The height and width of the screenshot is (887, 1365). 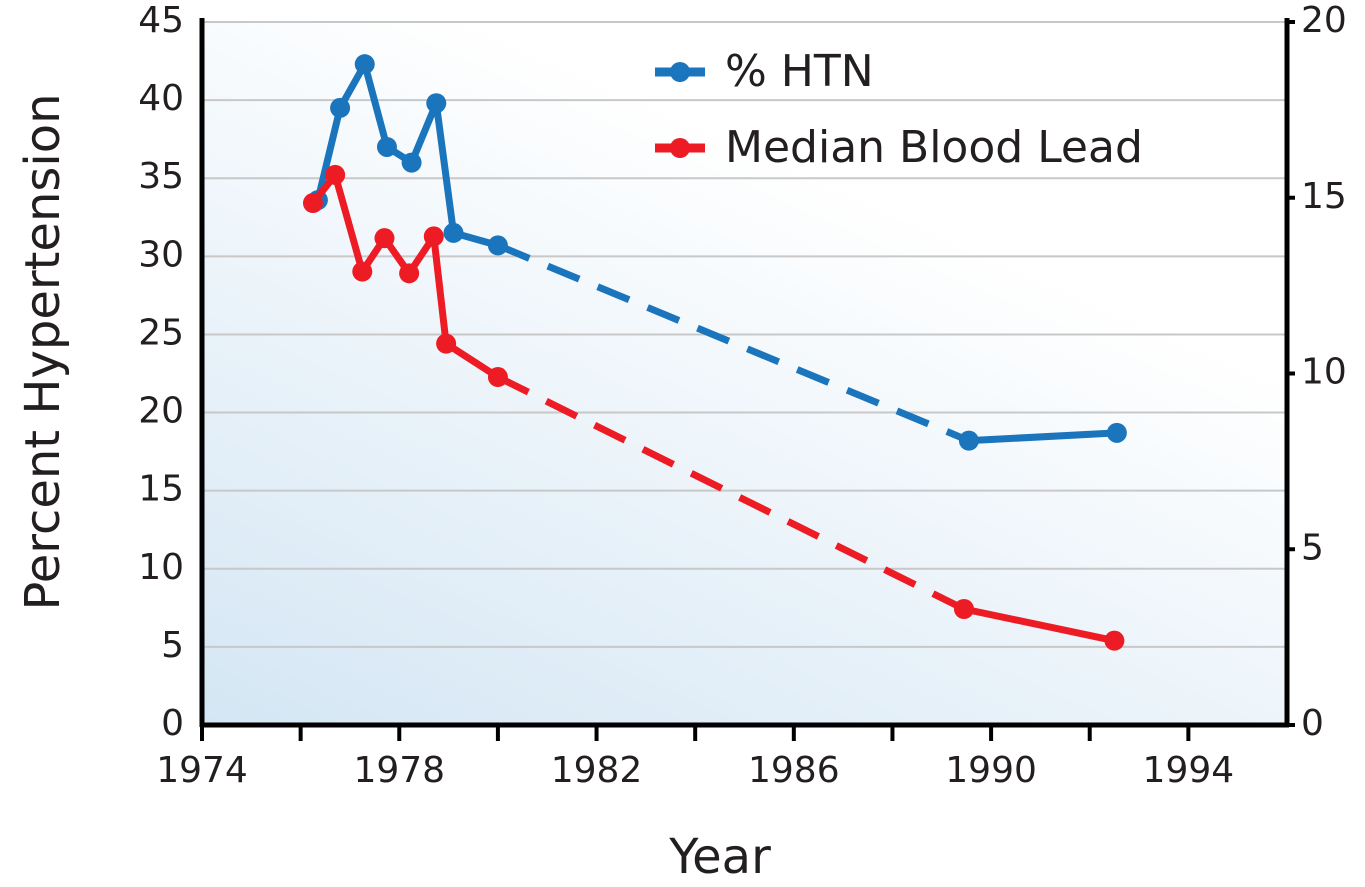 What do you see at coordinates (161, 567) in the screenshot?
I see `y-tick-label: 10` at bounding box center [161, 567].